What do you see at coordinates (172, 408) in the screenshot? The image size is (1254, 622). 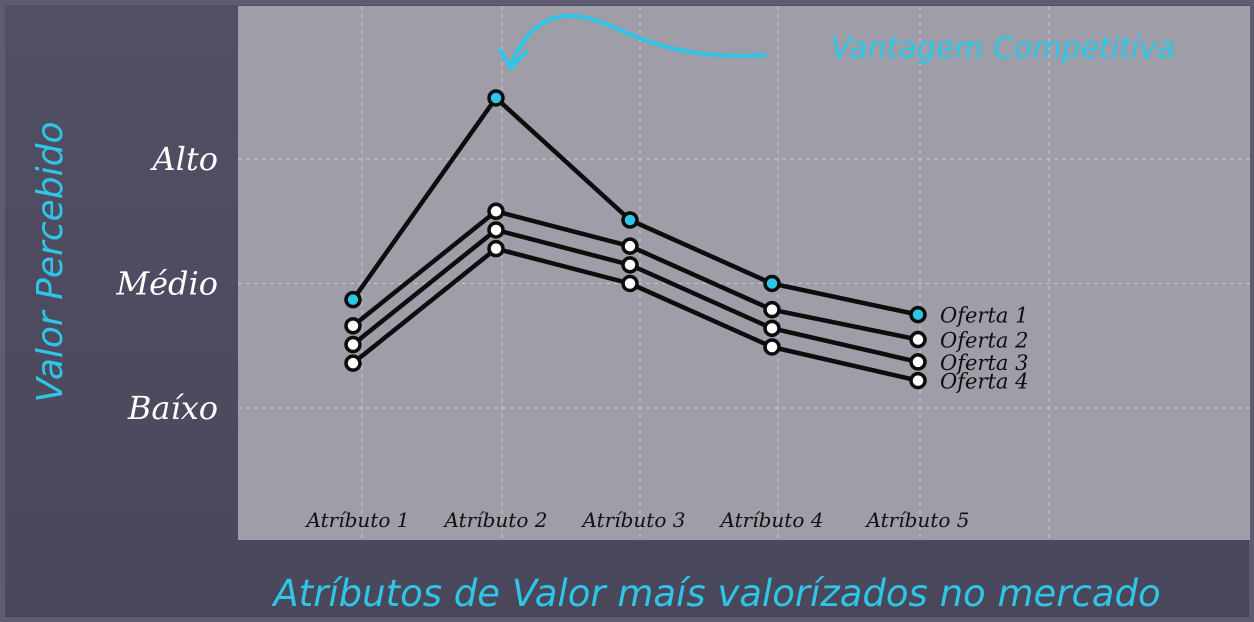 I see `y-tick-label: Baíxo` at bounding box center [172, 408].